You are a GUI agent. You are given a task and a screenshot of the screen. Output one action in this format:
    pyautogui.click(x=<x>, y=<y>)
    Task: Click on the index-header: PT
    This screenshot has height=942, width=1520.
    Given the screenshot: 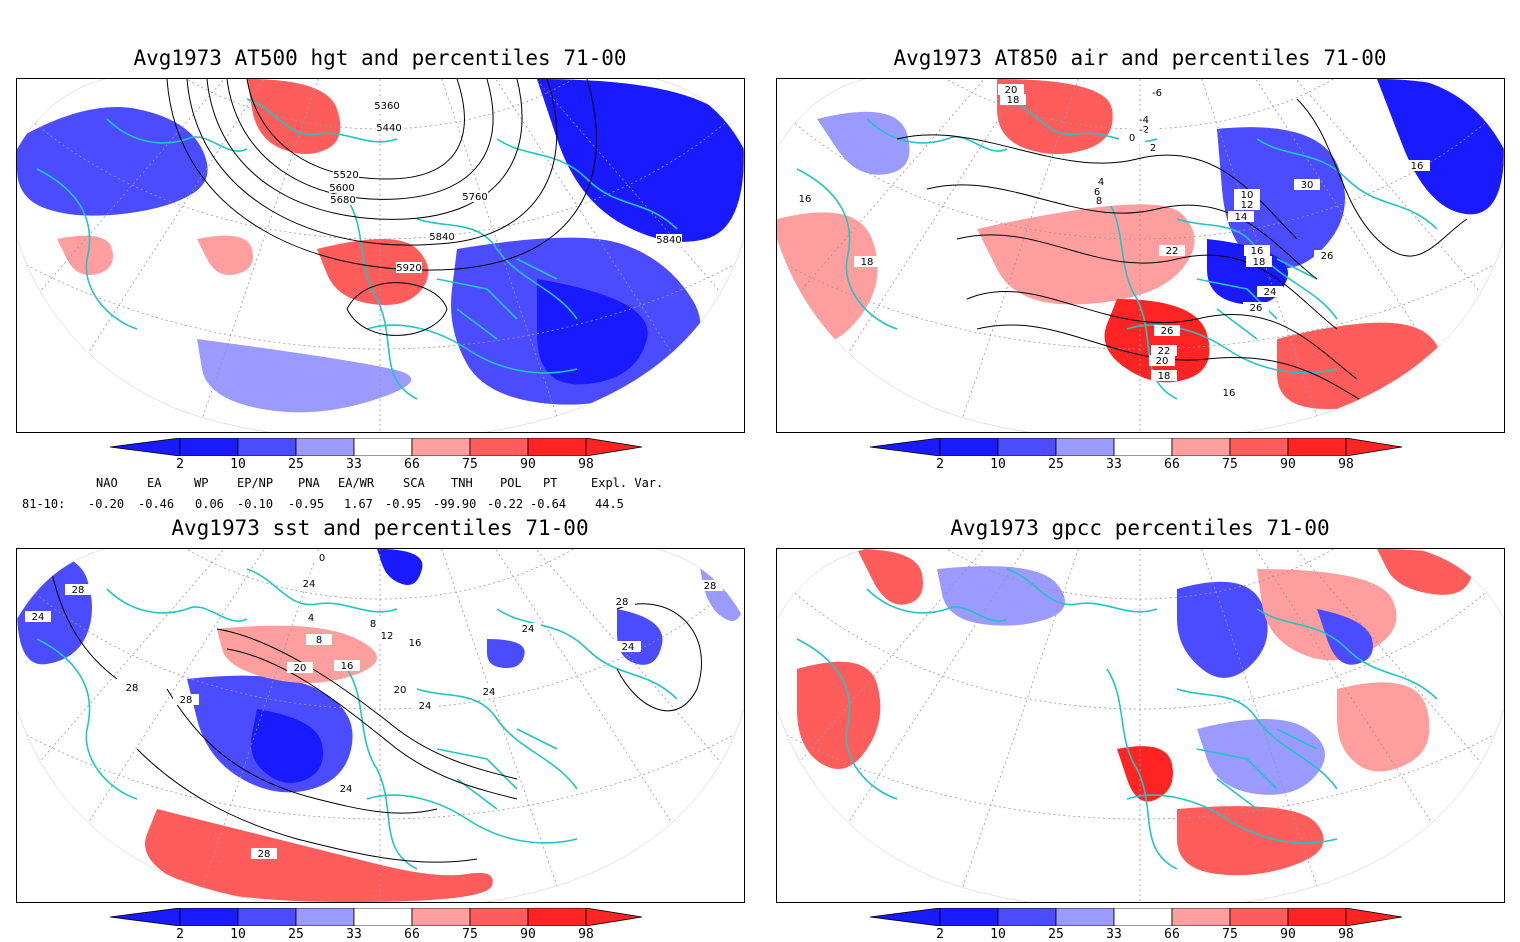 What is the action you would take?
    pyautogui.click(x=550, y=483)
    